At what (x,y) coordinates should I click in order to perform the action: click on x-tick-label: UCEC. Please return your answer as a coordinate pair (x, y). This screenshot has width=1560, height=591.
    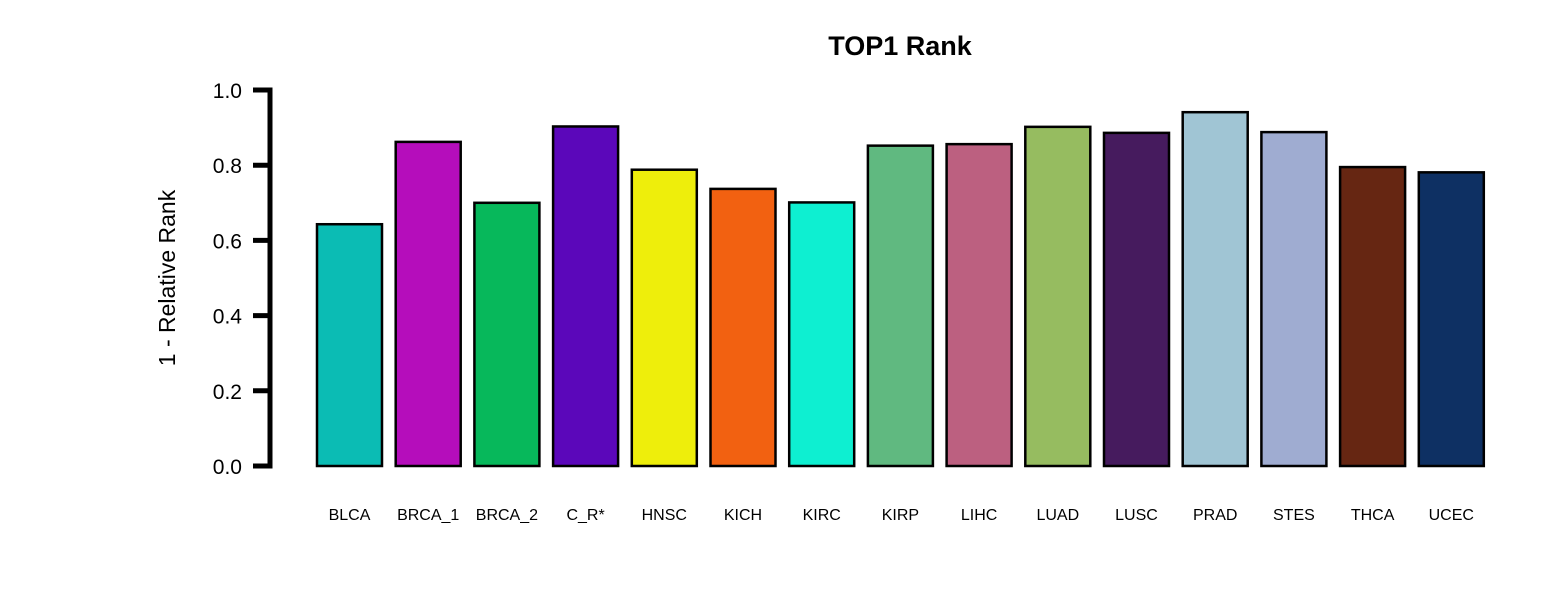
    Looking at the image, I should click on (1451, 515).